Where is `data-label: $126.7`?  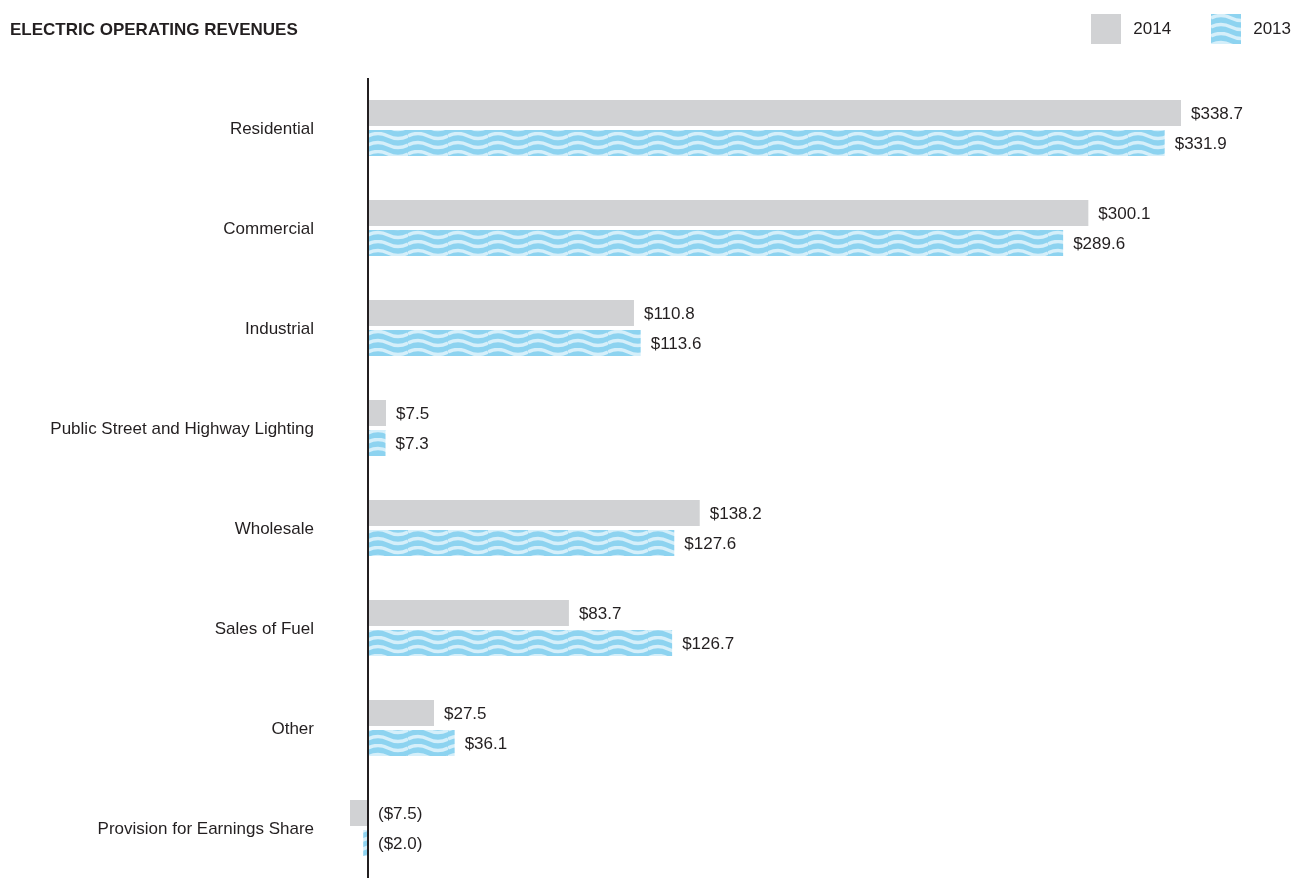
data-label: $126.7 is located at coordinates (708, 643).